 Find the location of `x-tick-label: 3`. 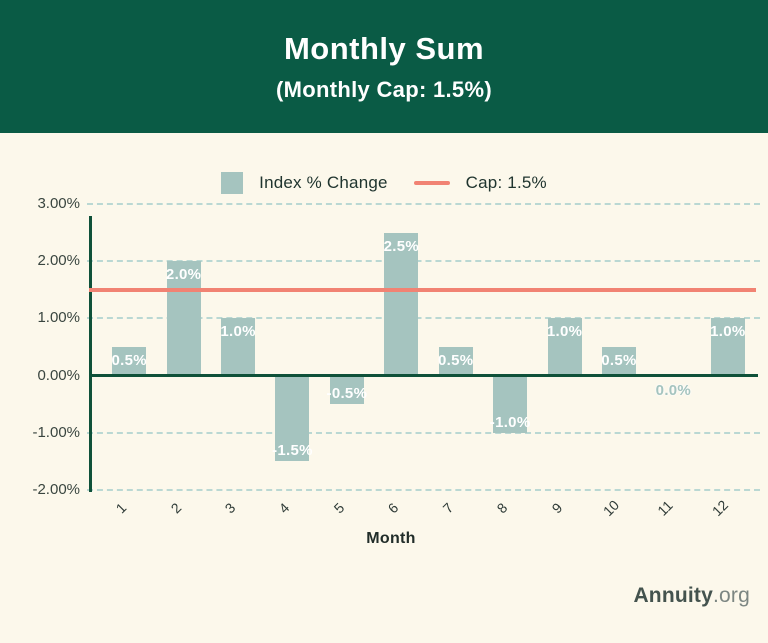

x-tick-label: 3 is located at coordinates (230, 508).